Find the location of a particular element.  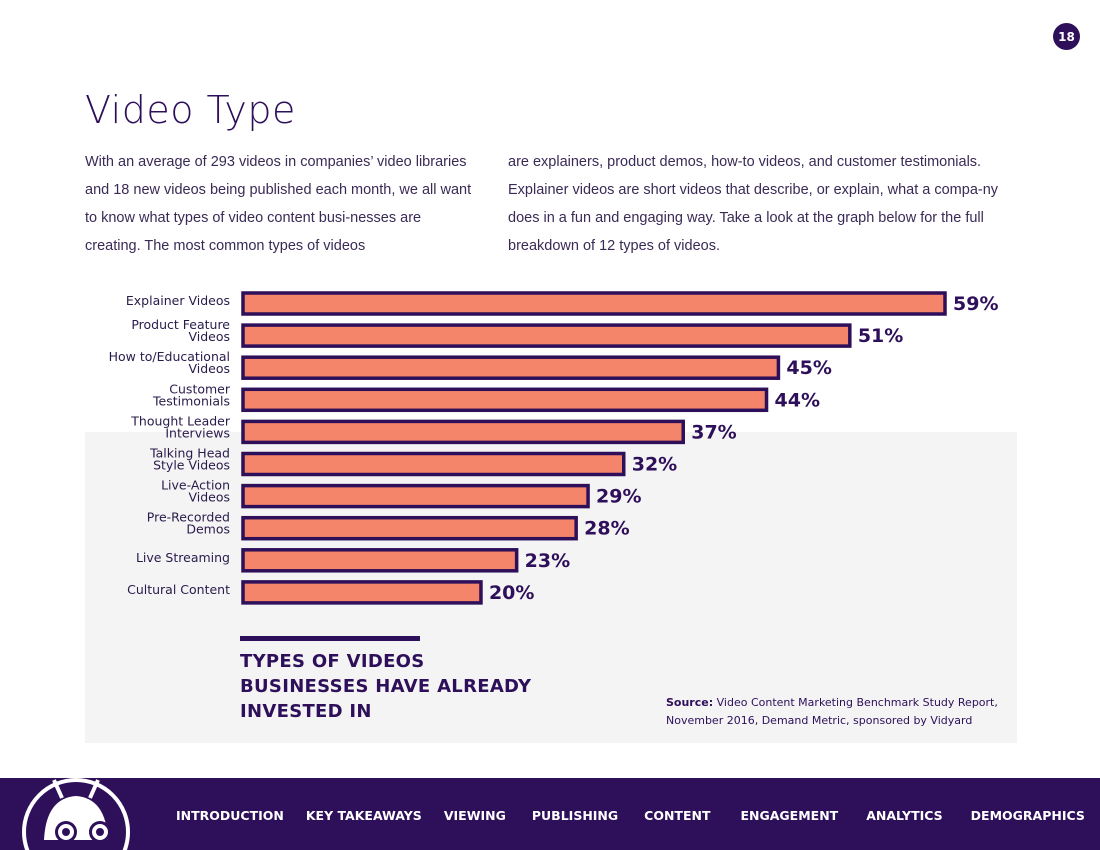

nav-item-engagement: ENGAGEMENT is located at coordinates (789, 815).